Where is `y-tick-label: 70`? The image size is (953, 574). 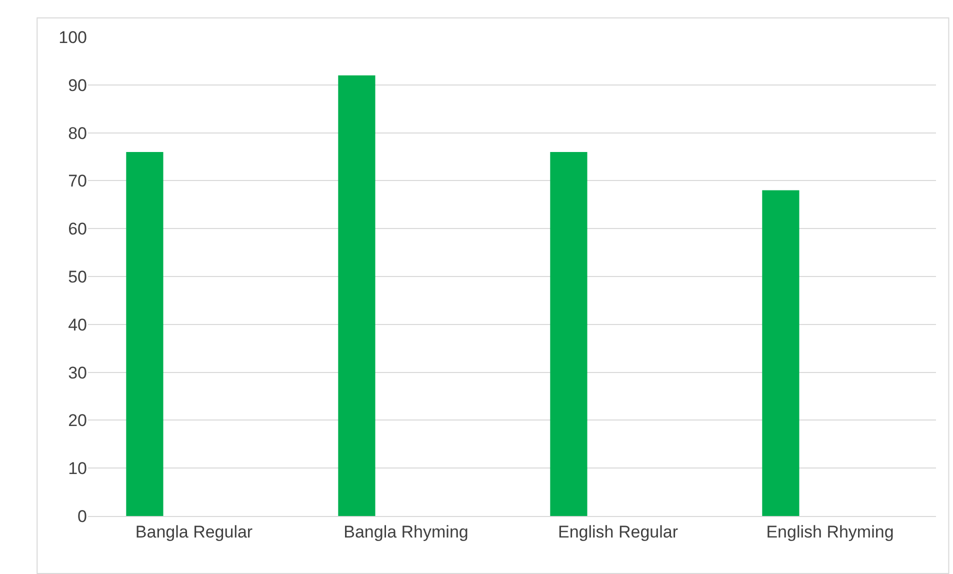
y-tick-label: 70 is located at coordinates (77, 181).